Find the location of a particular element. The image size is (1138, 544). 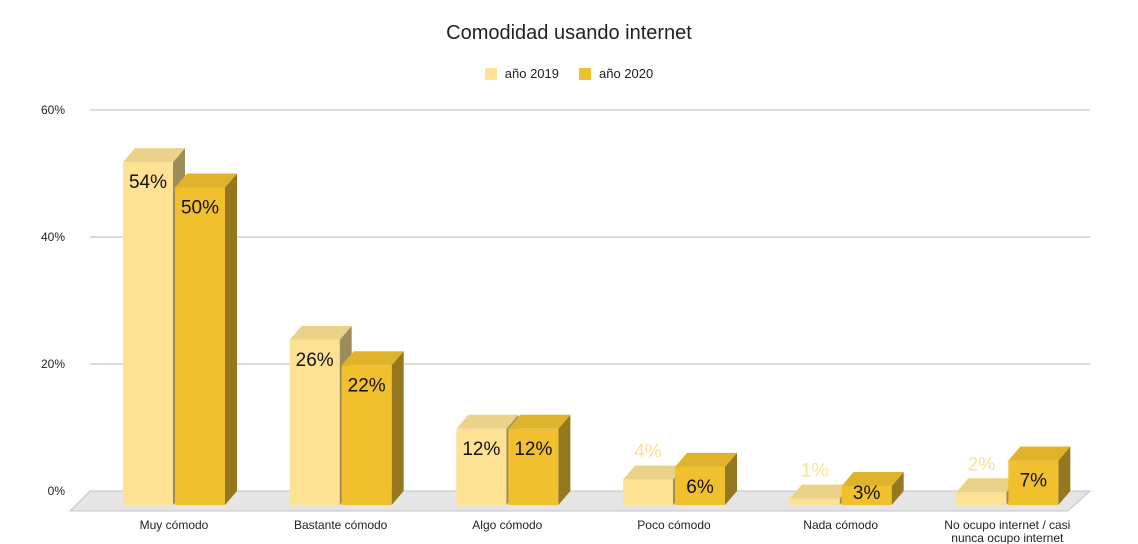

data-label: 4% is located at coordinates (648, 452).